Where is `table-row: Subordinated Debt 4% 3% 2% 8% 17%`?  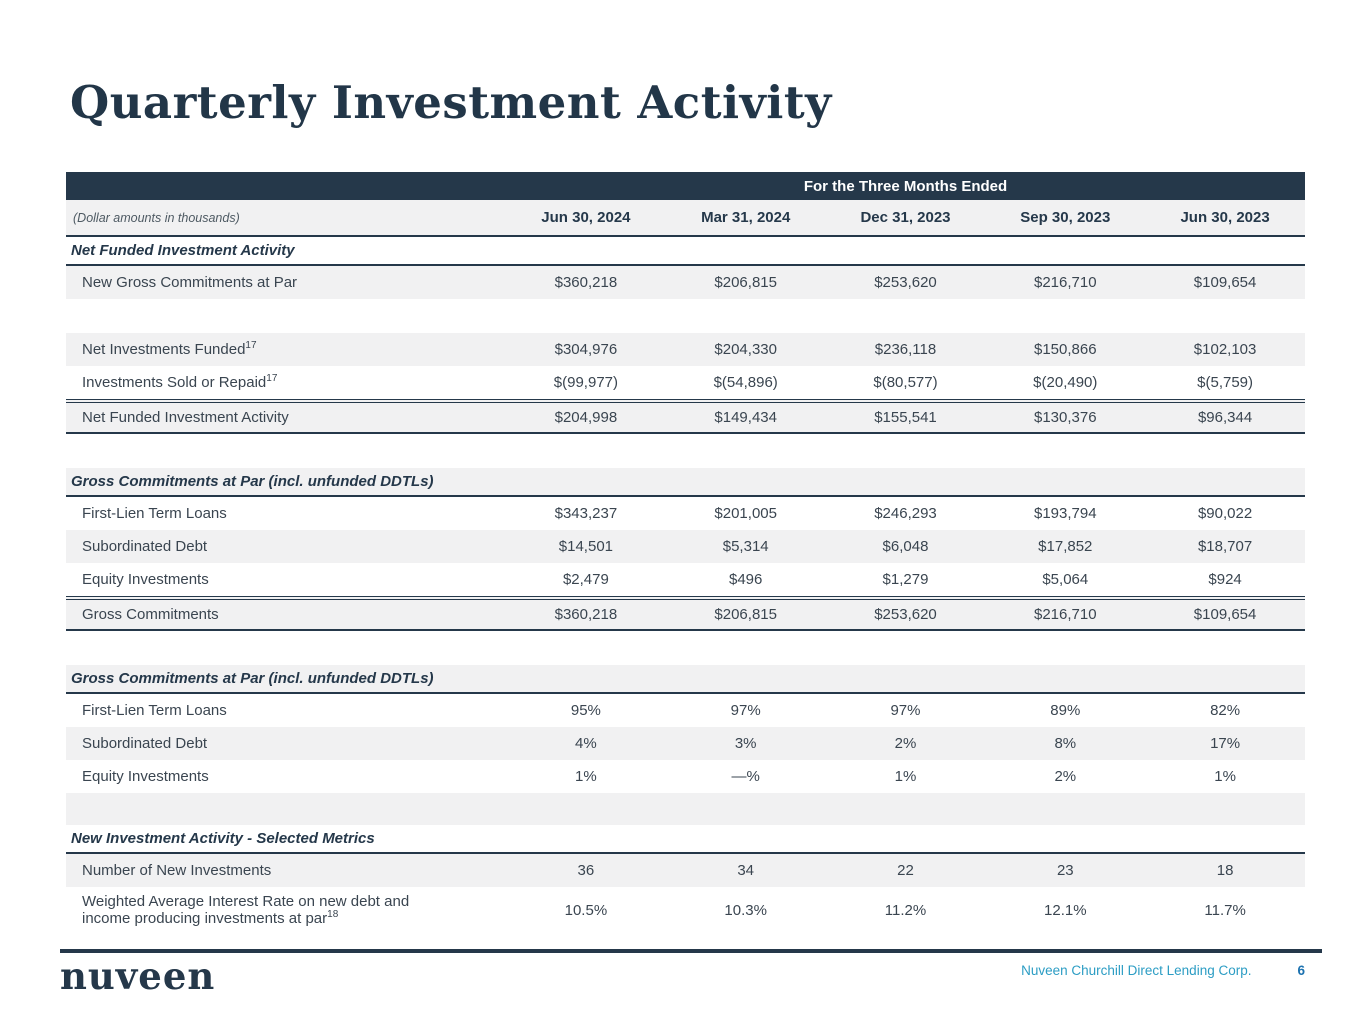 table-row: Subordinated Debt 4% 3% 2% 8% 17% is located at coordinates (685, 743).